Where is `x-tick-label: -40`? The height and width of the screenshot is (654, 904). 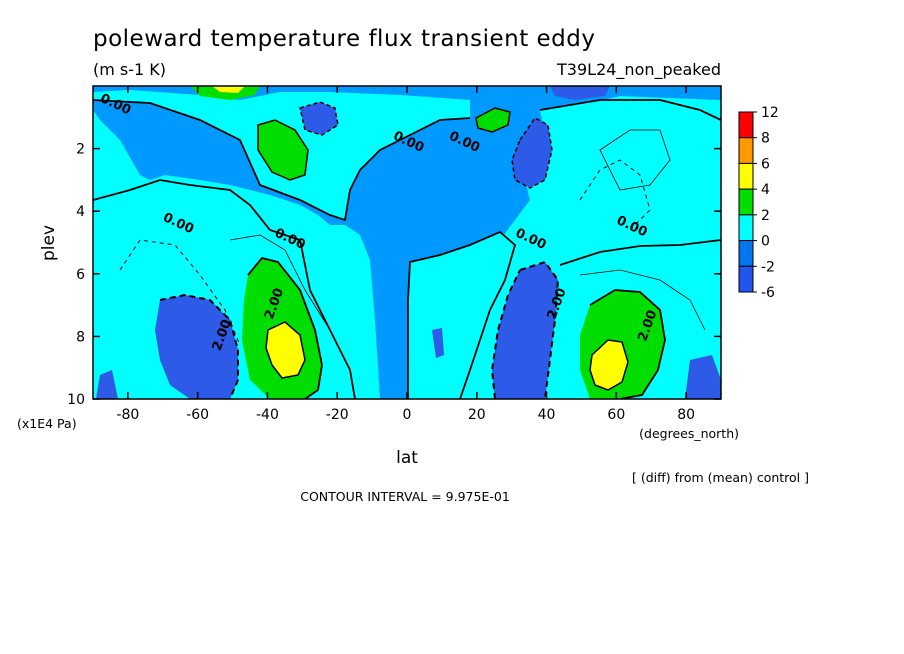
x-tick-label: -40 is located at coordinates (267, 415).